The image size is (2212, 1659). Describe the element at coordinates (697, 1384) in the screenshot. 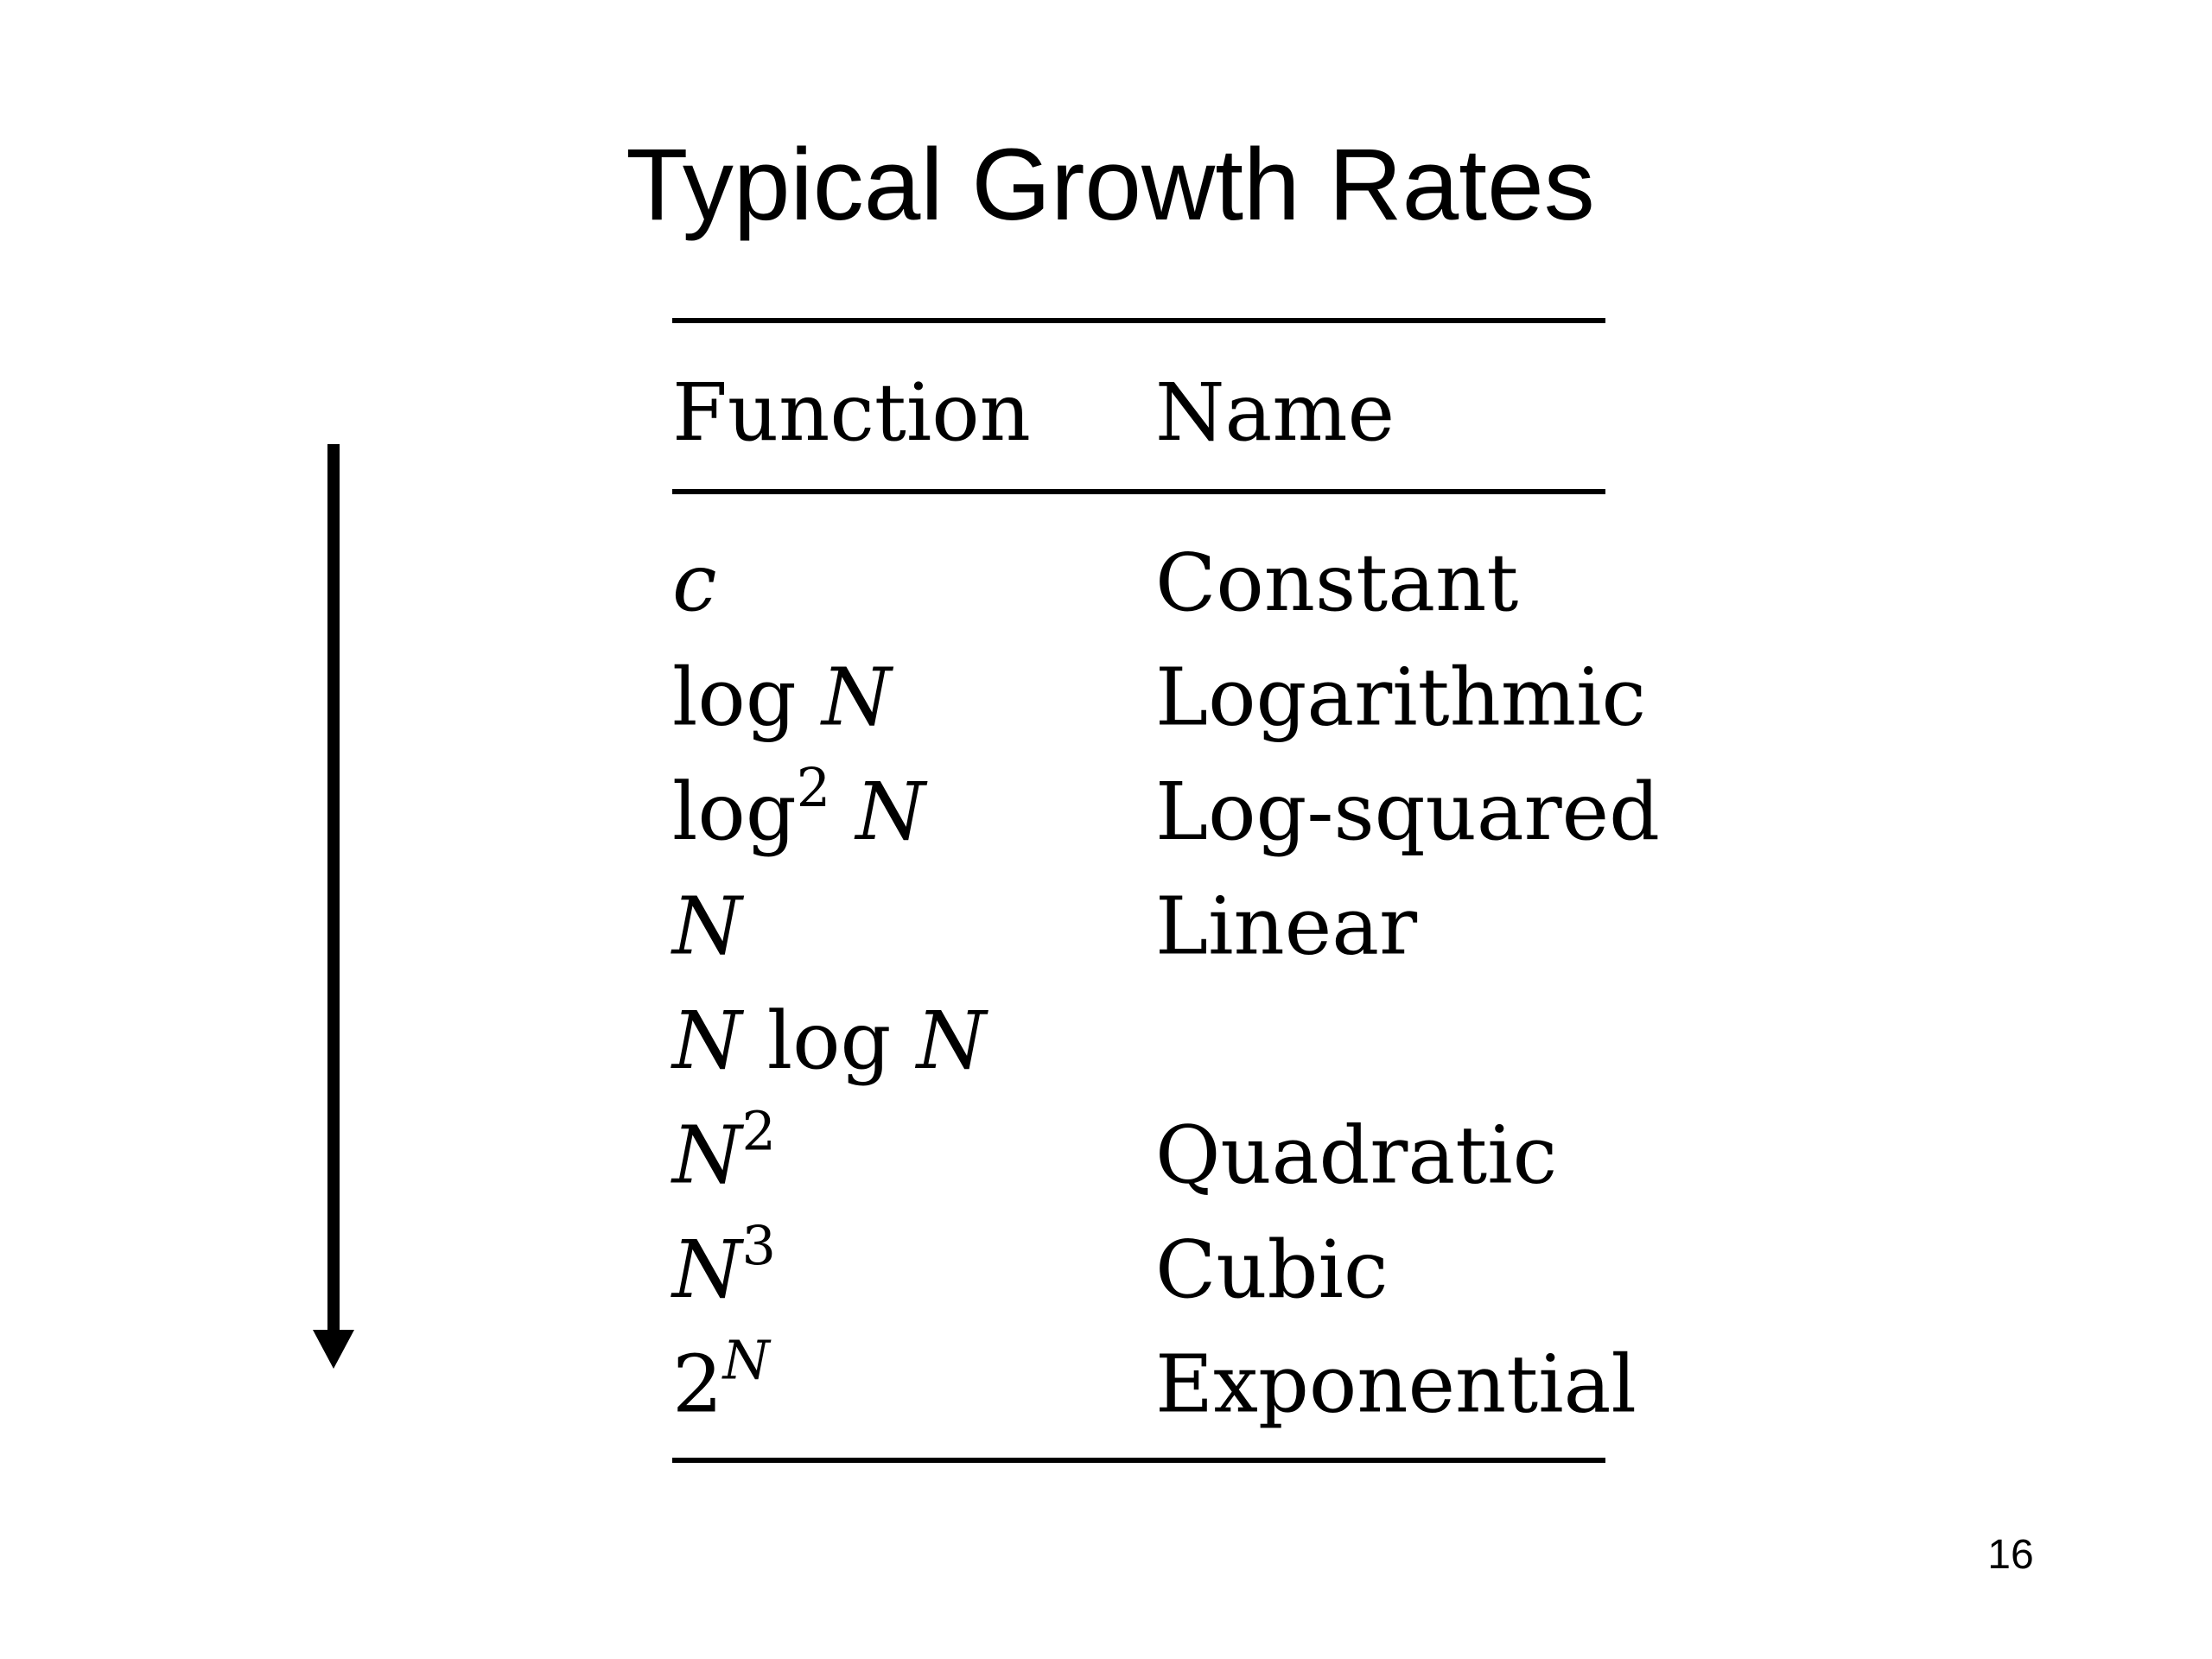

I see `function-part: 2` at that location.